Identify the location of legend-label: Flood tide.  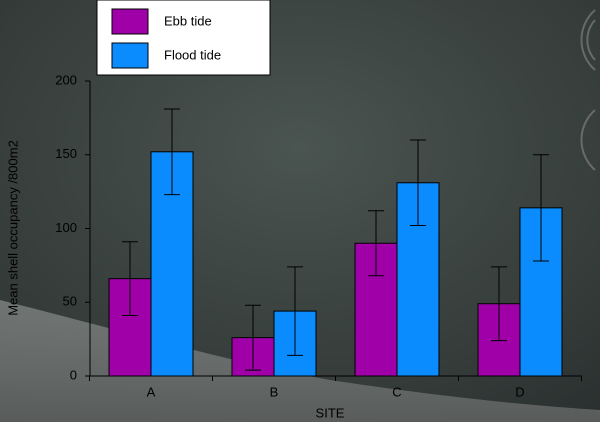
(192, 54).